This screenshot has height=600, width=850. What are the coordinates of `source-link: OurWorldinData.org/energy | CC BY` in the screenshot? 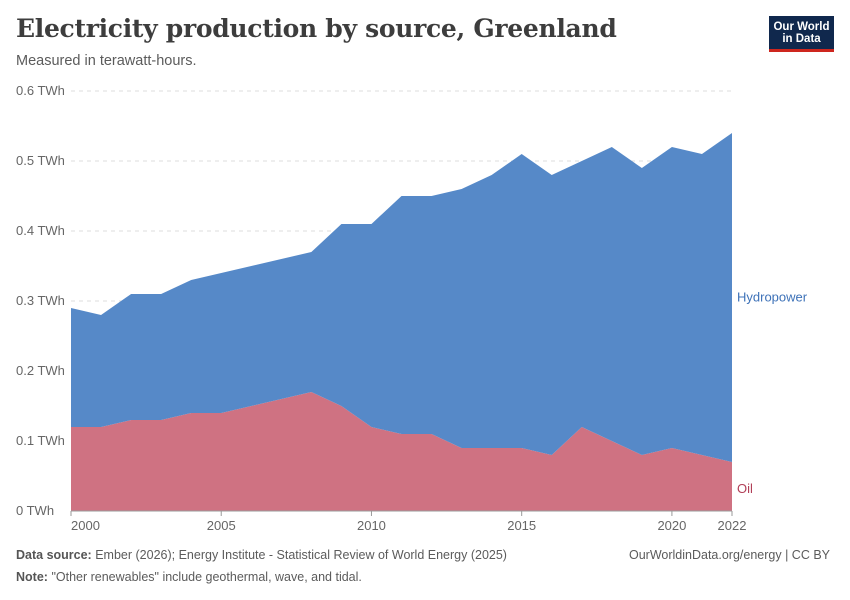 It's located at (729, 555).